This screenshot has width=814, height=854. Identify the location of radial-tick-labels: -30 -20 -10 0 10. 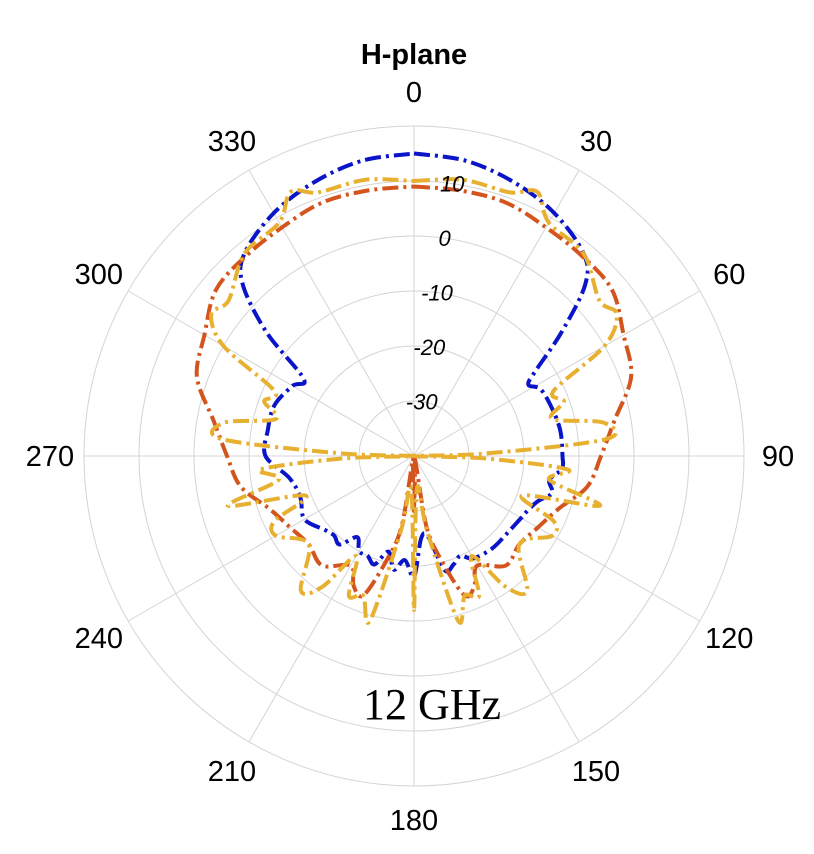
(435, 293).